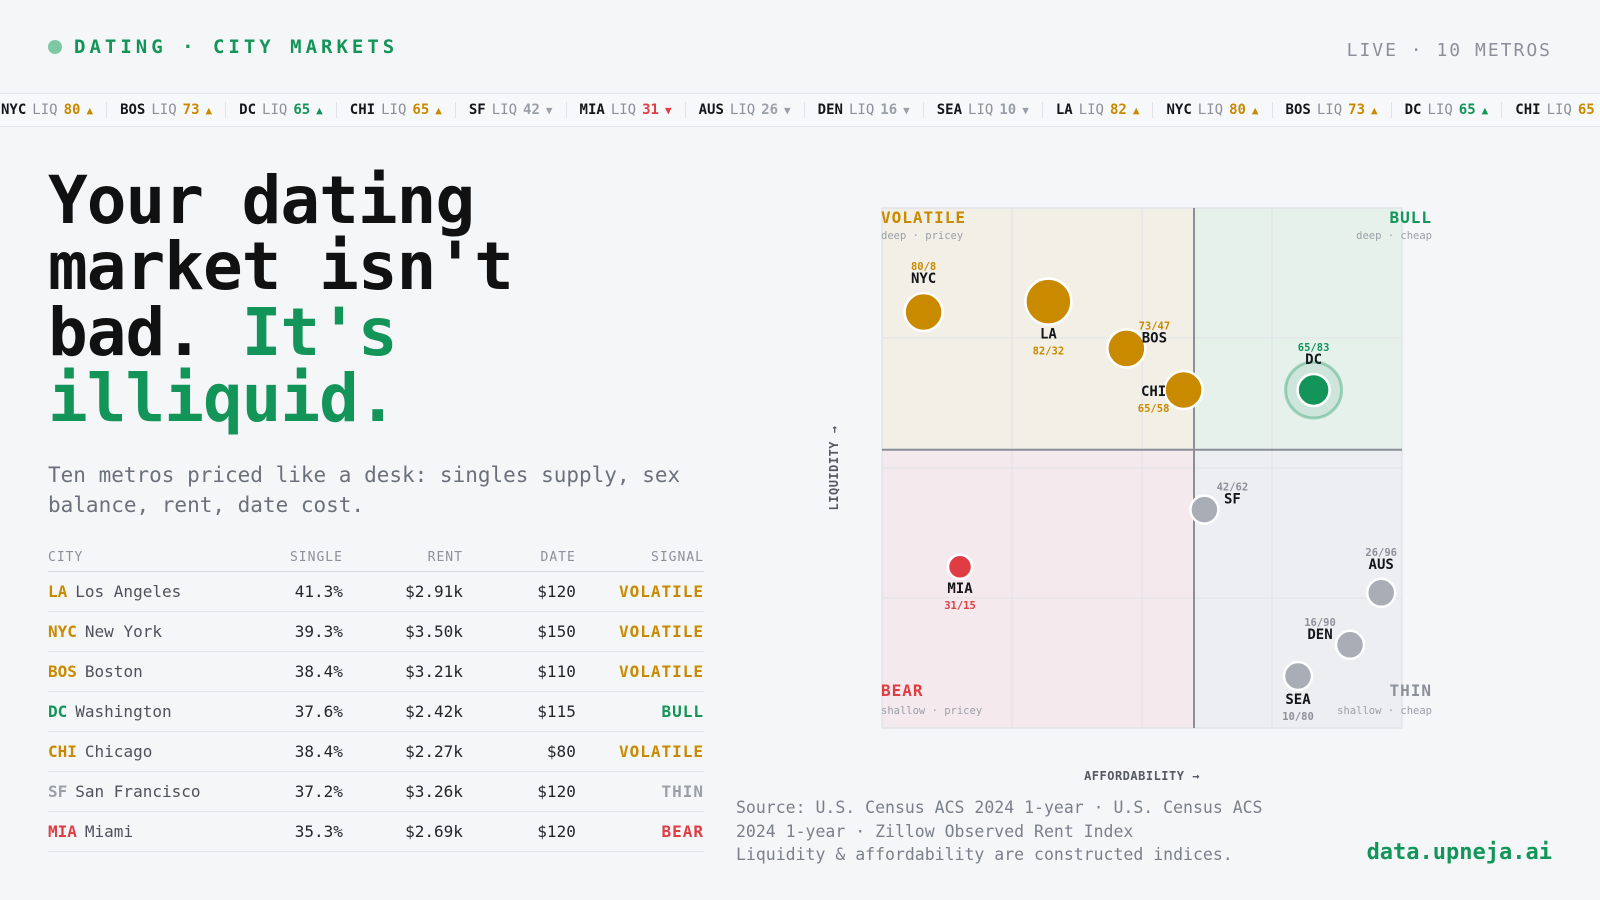 The width and height of the screenshot is (1600, 900). What do you see at coordinates (1237, 110) in the screenshot?
I see `ticker-liq-value: 80` at bounding box center [1237, 110].